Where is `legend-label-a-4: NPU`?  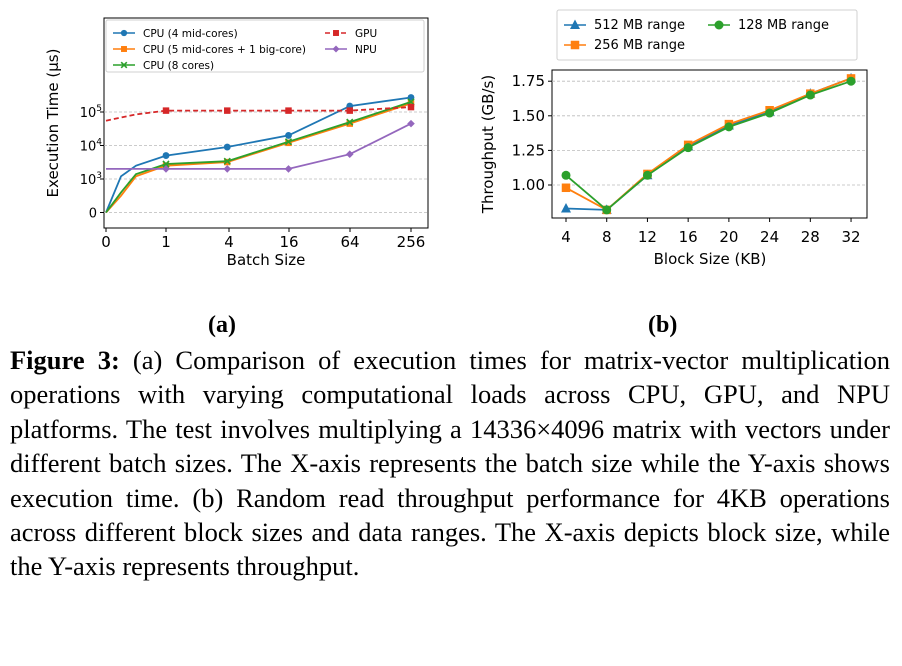
legend-label-a-4: NPU is located at coordinates (366, 50).